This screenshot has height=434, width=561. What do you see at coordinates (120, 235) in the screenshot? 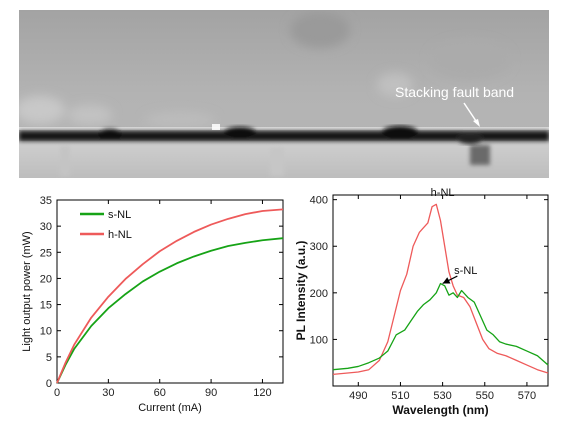
I see `legend-label-h-nl: h-NL` at bounding box center [120, 235].